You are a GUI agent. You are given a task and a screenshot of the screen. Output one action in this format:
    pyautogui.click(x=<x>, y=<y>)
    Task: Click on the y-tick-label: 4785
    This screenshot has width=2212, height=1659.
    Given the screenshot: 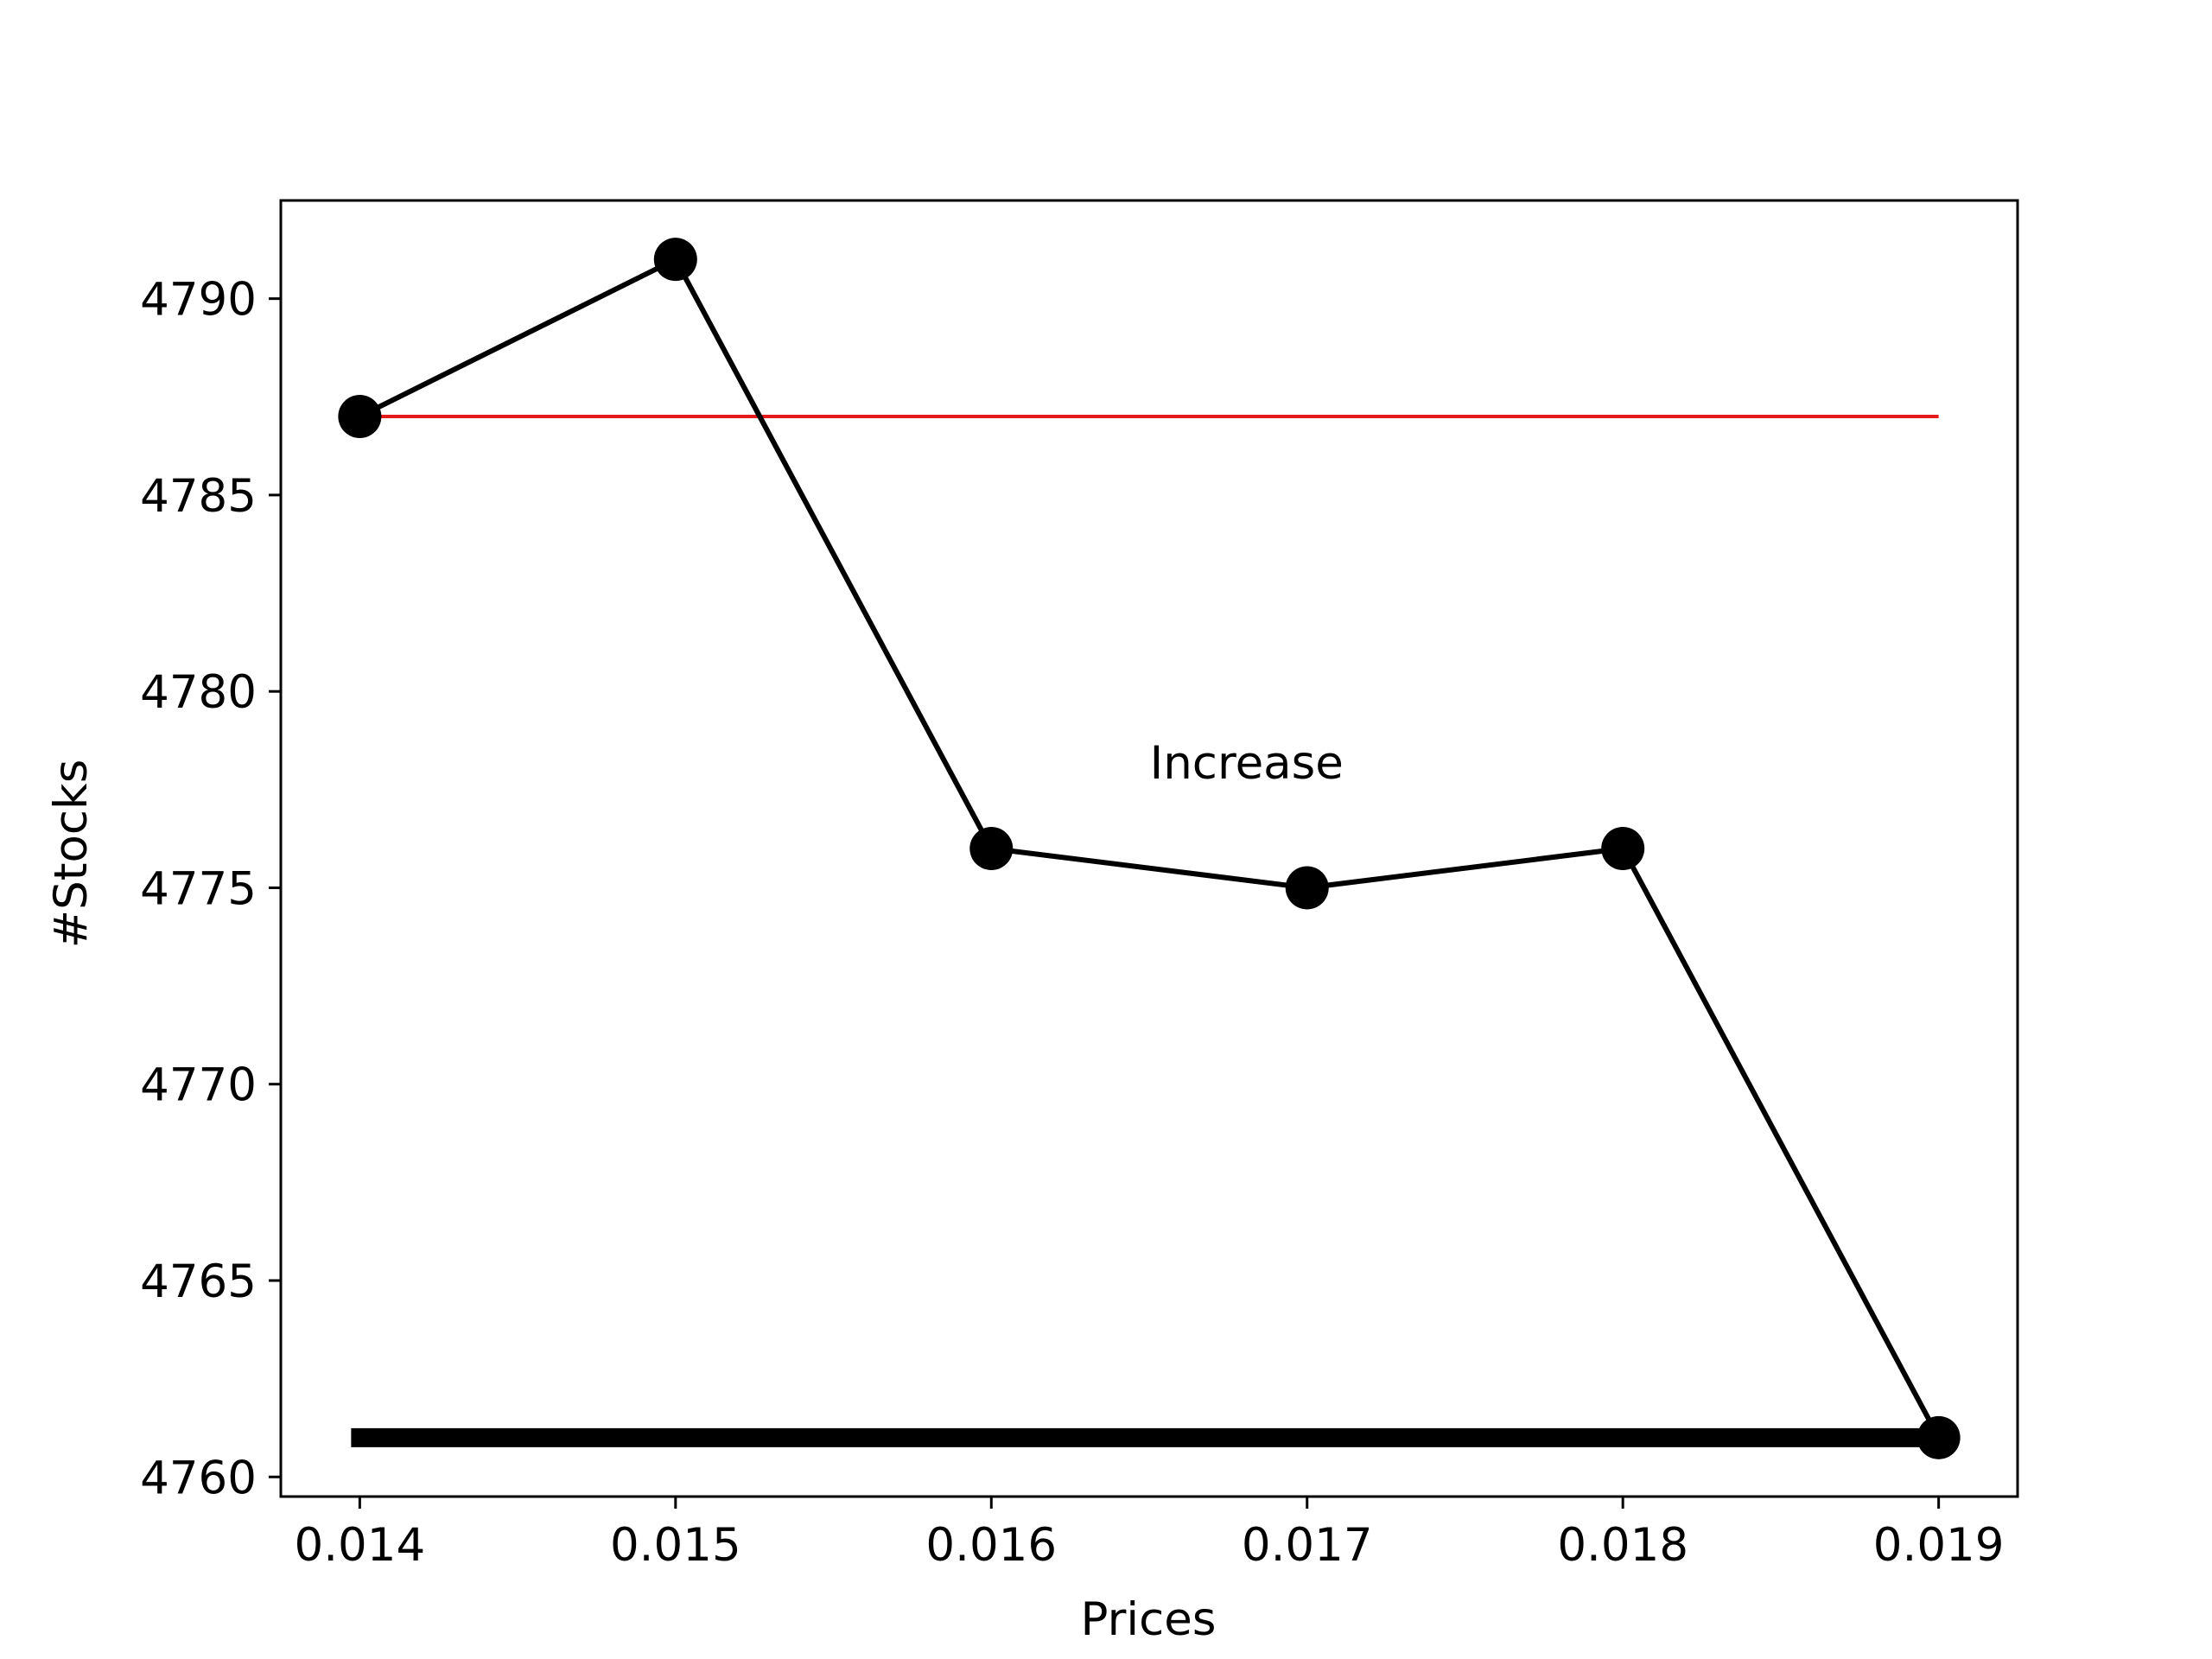 What is the action you would take?
    pyautogui.click(x=198, y=496)
    